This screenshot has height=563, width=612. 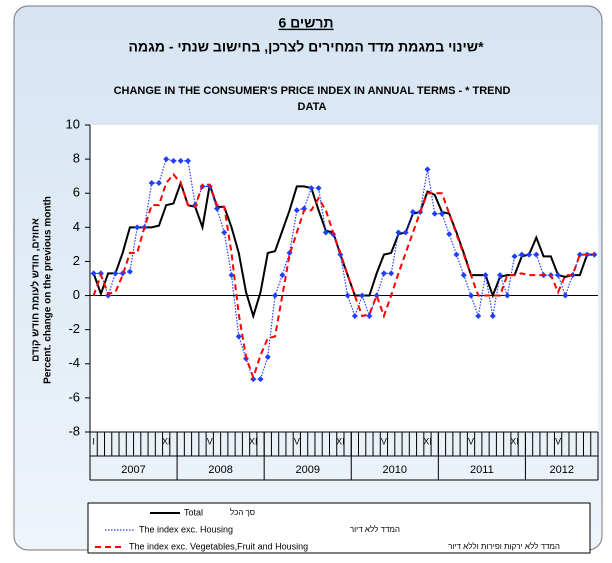 I want to click on y-tick-label: -8, so click(x=74, y=430).